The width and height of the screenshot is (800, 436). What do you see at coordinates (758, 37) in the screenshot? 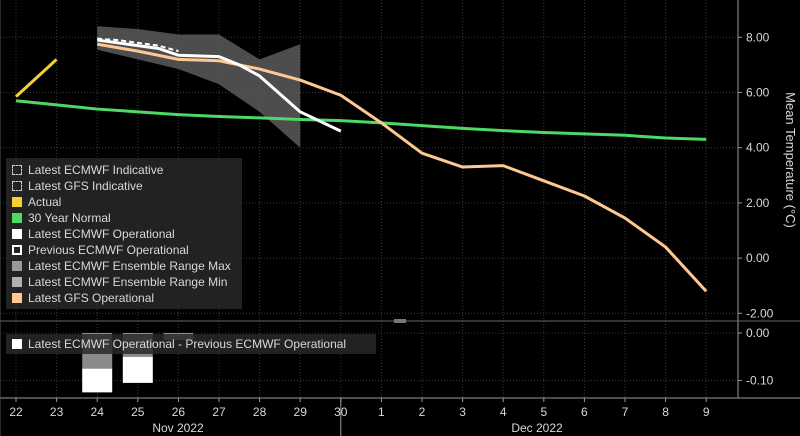
I see `y-tick-label: 8.00` at bounding box center [758, 37].